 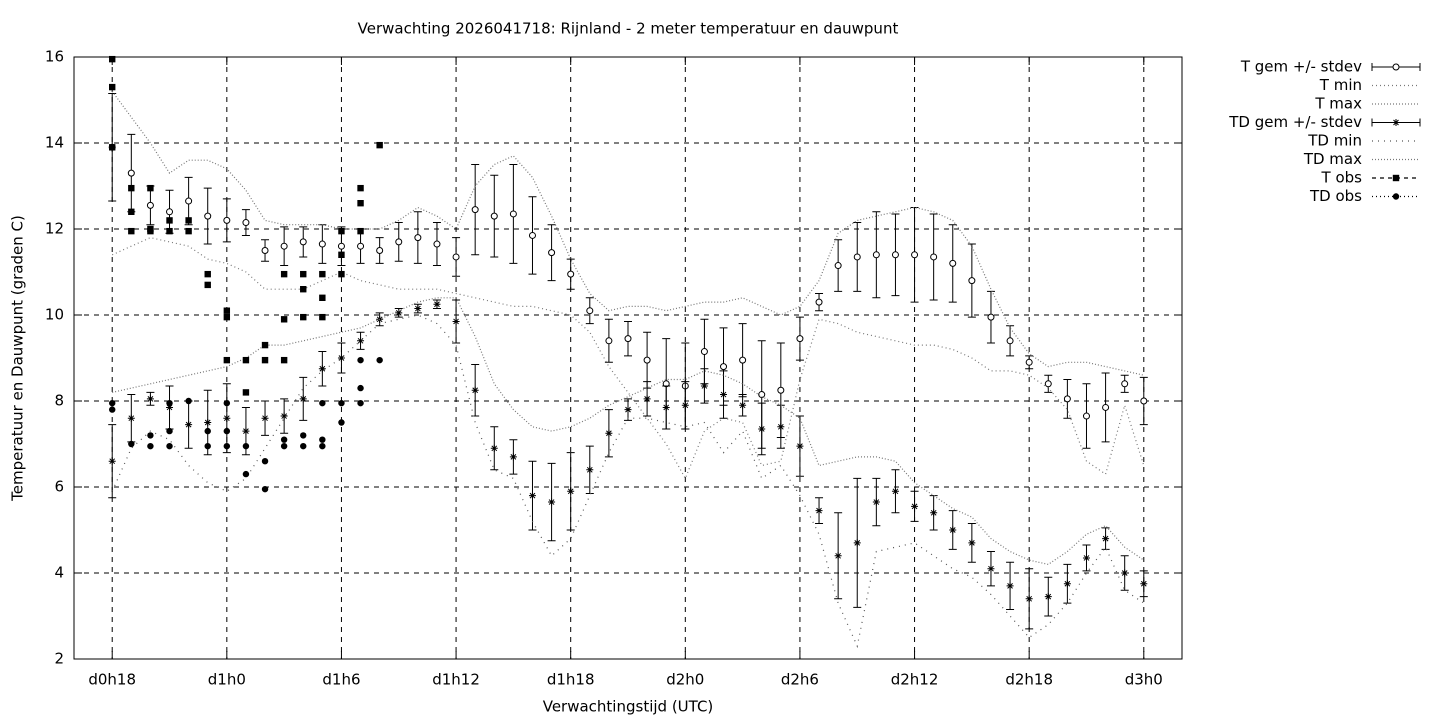 I want to click on x-tick-label: d2h18, so click(x=1029, y=680).